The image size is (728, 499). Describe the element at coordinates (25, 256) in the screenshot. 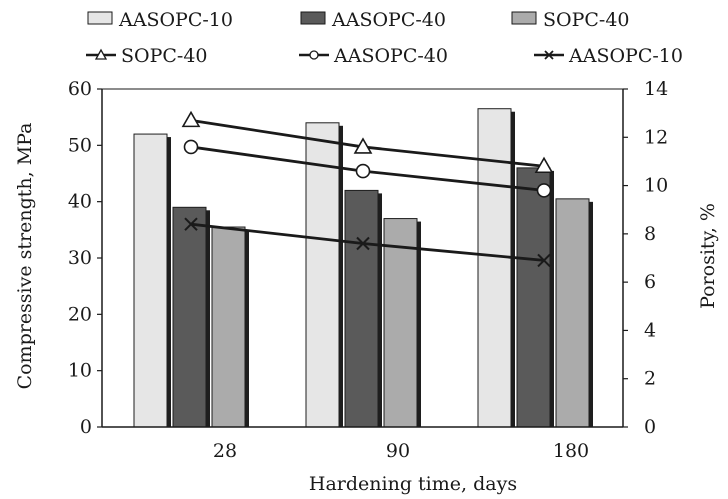

I see `y-axis-title: Compressive strength, MPa` at that location.